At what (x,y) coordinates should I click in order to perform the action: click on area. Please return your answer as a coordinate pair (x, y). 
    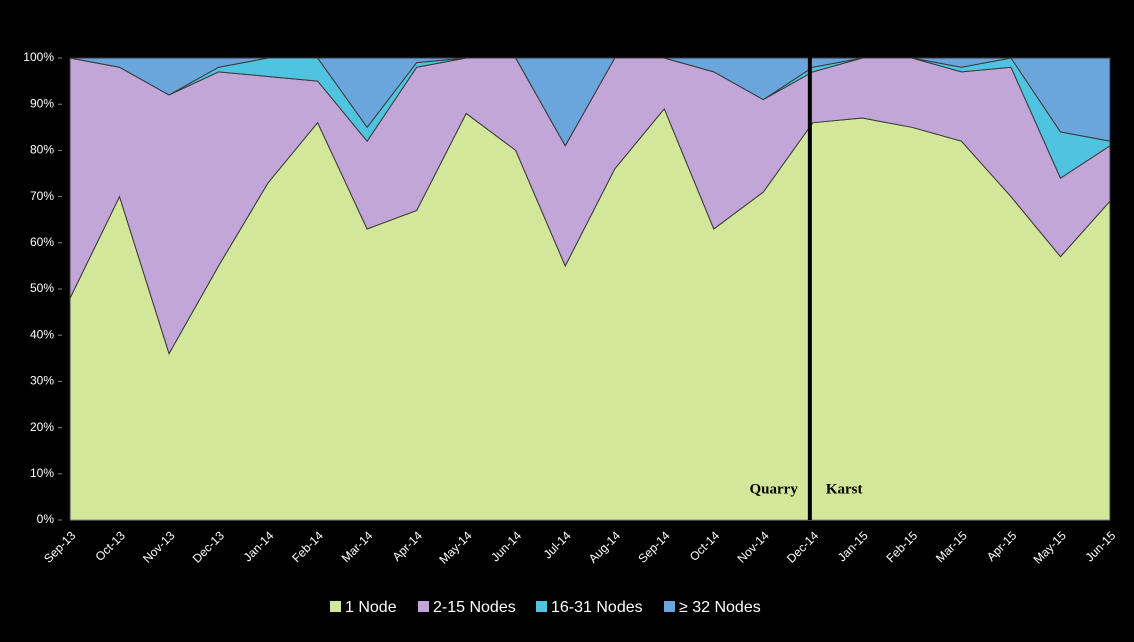
    Looking at the image, I should click on (590, 102).